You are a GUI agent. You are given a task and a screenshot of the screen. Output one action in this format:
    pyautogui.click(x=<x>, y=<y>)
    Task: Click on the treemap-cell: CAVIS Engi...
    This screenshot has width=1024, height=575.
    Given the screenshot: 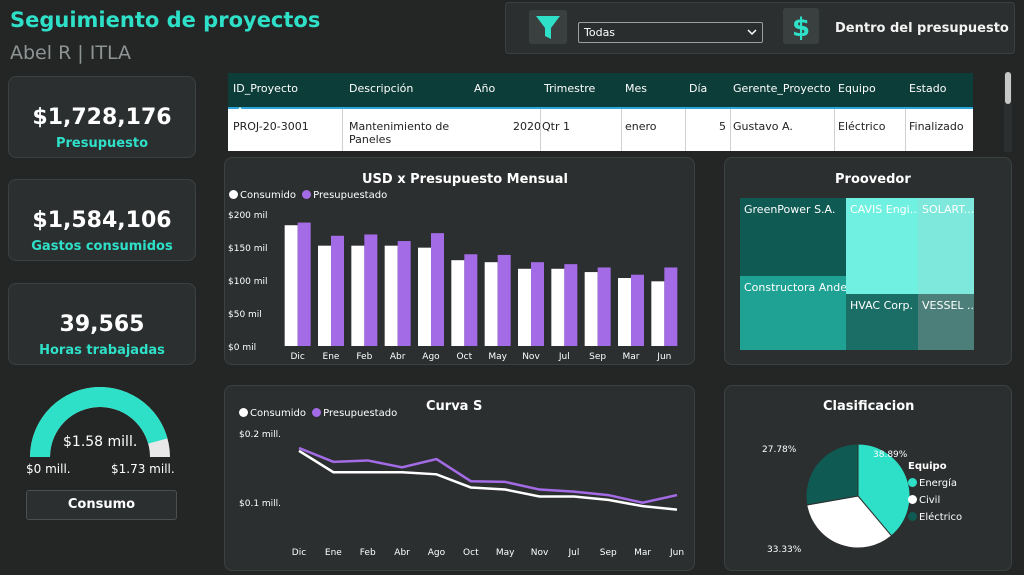 What is the action you would take?
    pyautogui.click(x=882, y=246)
    